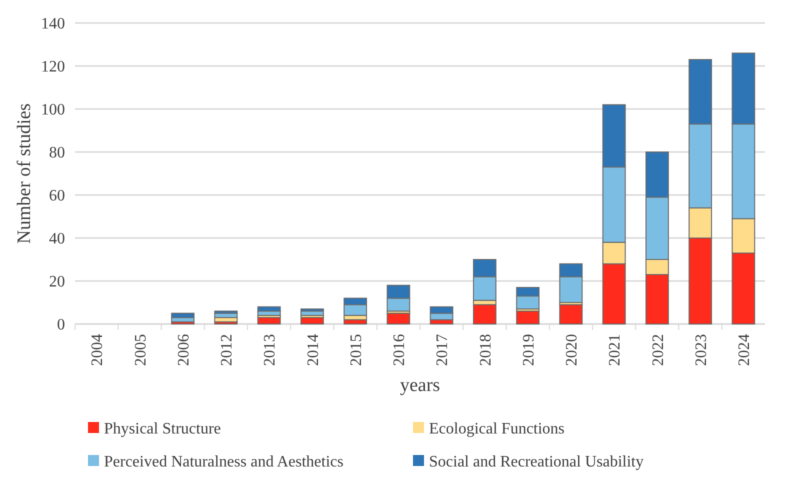  I want to click on y-tick-label: 20, so click(57, 282).